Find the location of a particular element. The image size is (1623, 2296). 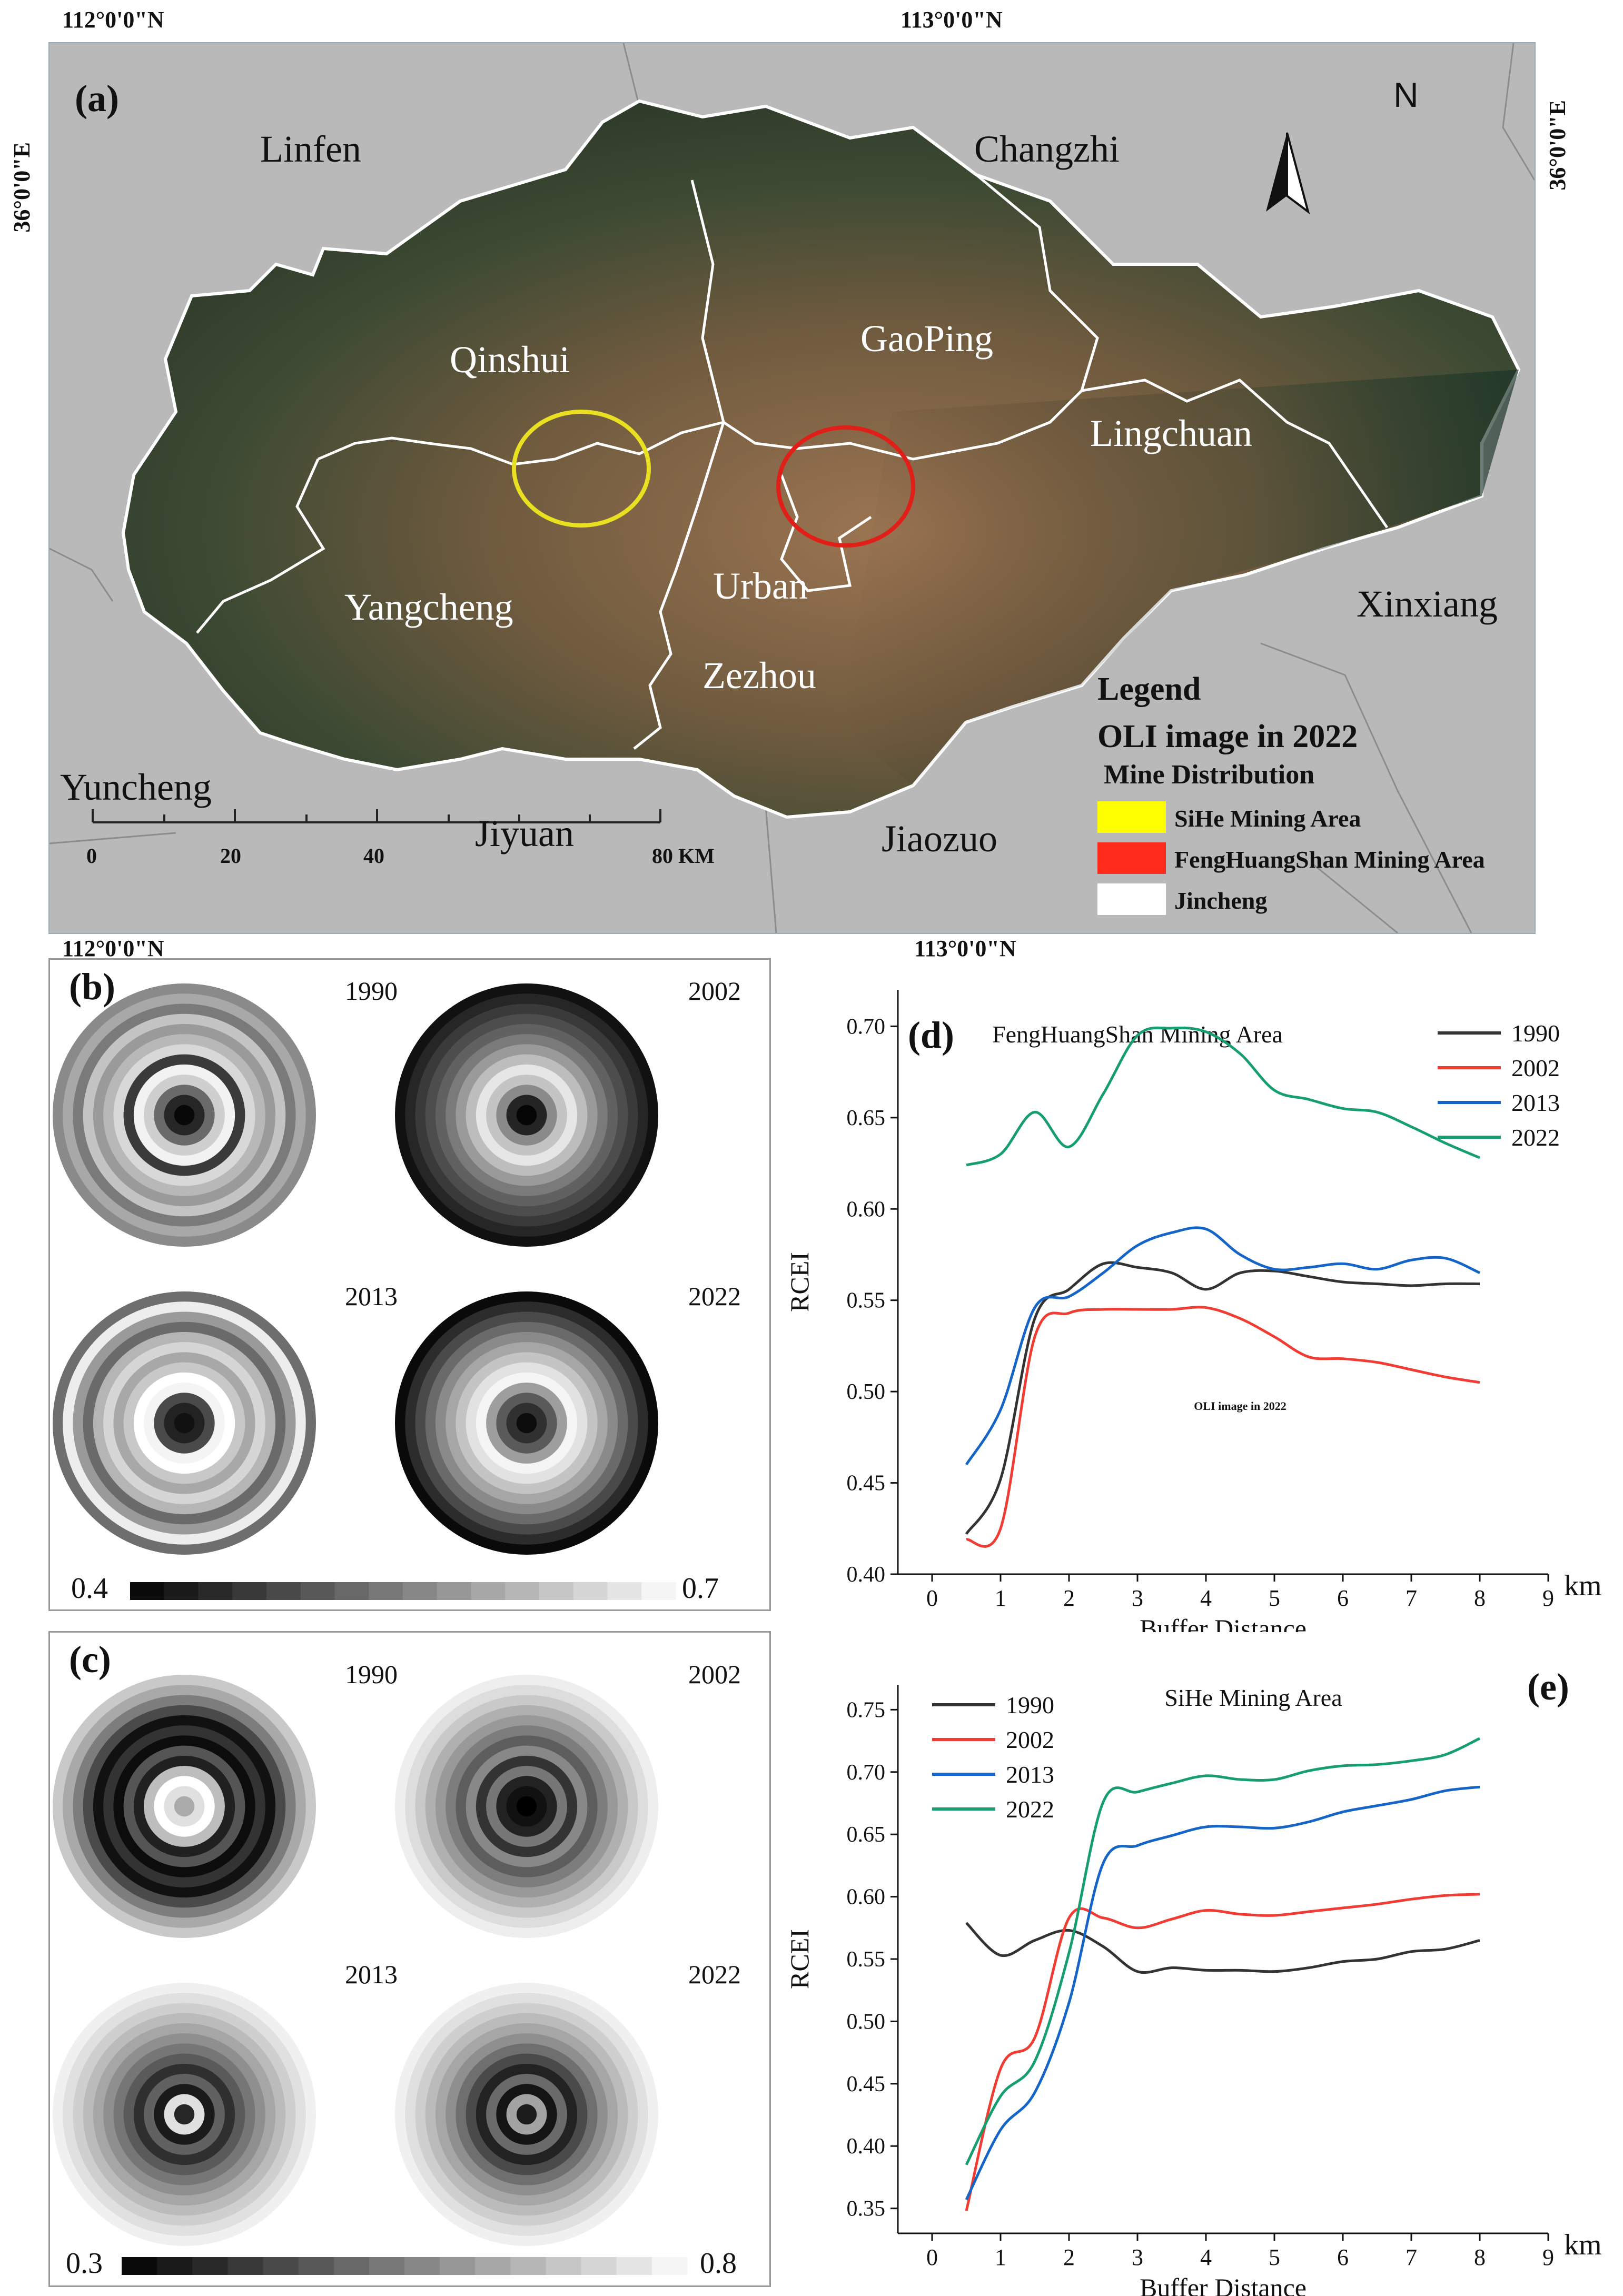

scale-tick-80: 80 KM is located at coordinates (683, 856).